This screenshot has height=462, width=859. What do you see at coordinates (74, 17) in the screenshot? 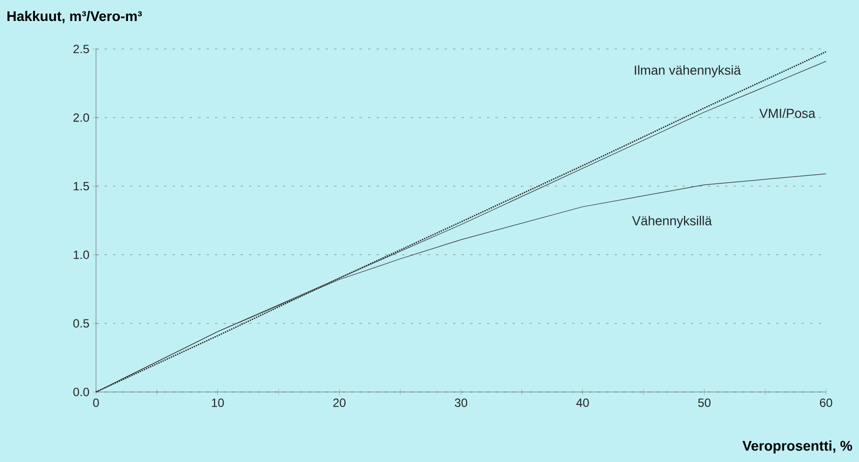
I see `y-axis-title: Hakkuut, m³/Vero-m³` at bounding box center [74, 17].